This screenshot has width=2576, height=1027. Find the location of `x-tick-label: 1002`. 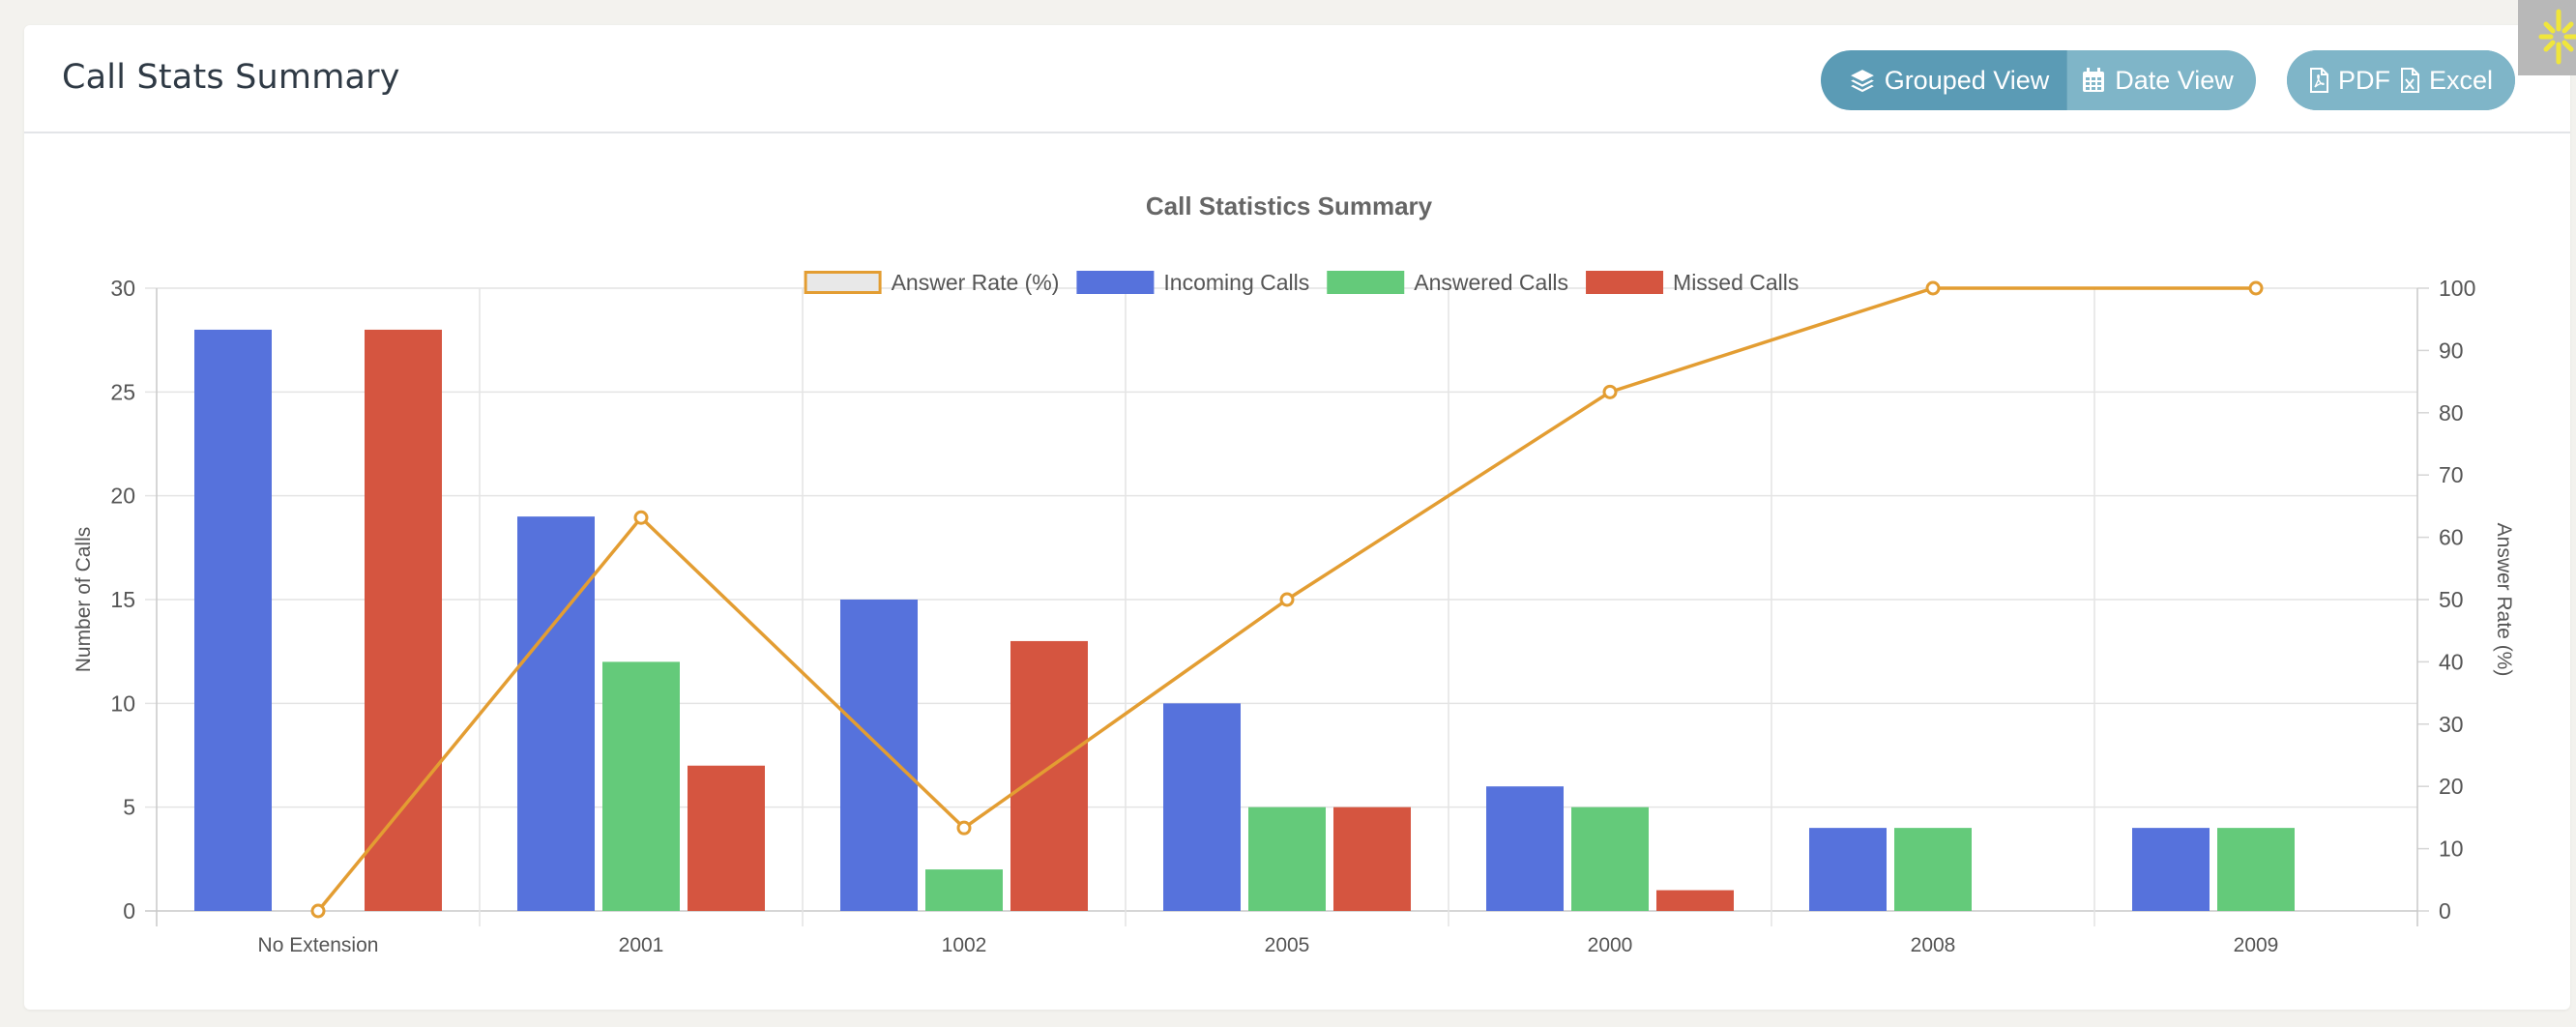

x-tick-label: 1002 is located at coordinates (964, 945).